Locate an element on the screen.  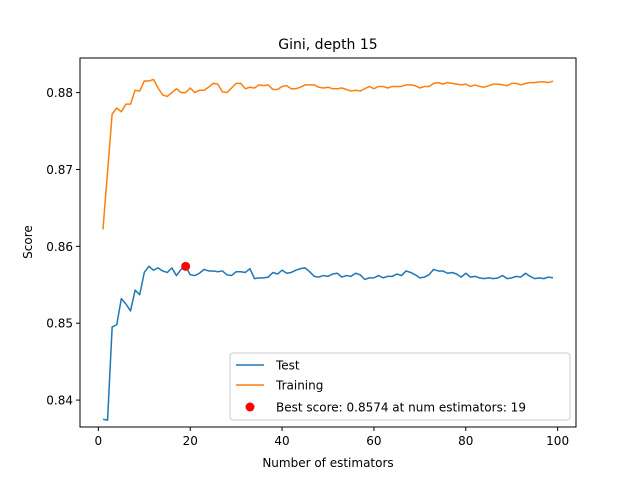
y-tick-label: 0.88 is located at coordinates (59, 93).